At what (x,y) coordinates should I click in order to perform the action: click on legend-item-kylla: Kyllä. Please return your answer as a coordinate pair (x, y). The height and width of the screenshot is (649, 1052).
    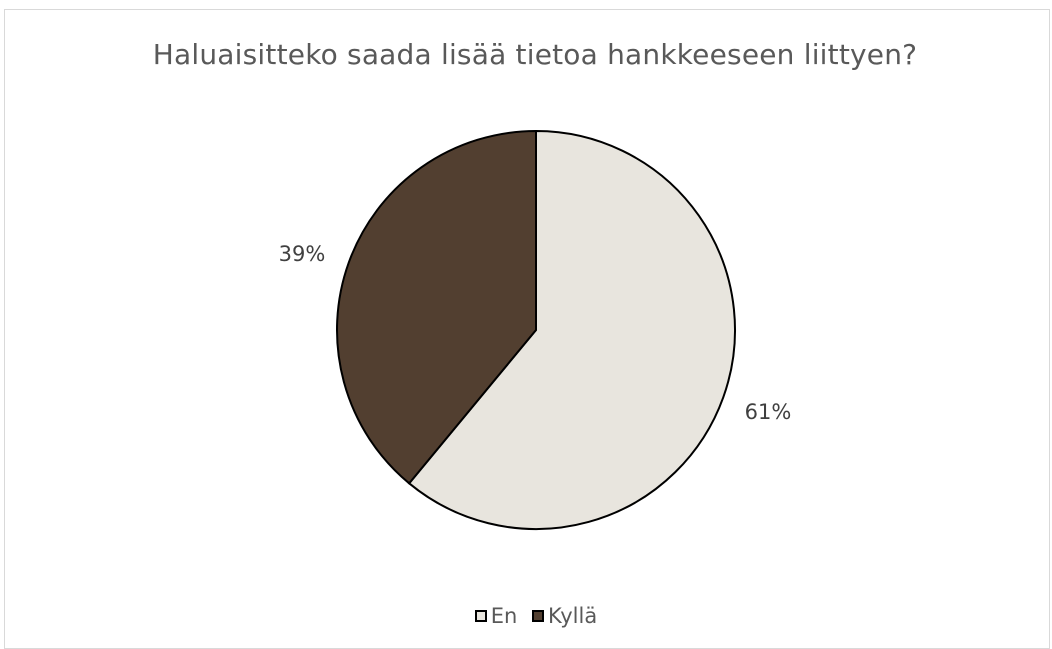
    Looking at the image, I should click on (564, 616).